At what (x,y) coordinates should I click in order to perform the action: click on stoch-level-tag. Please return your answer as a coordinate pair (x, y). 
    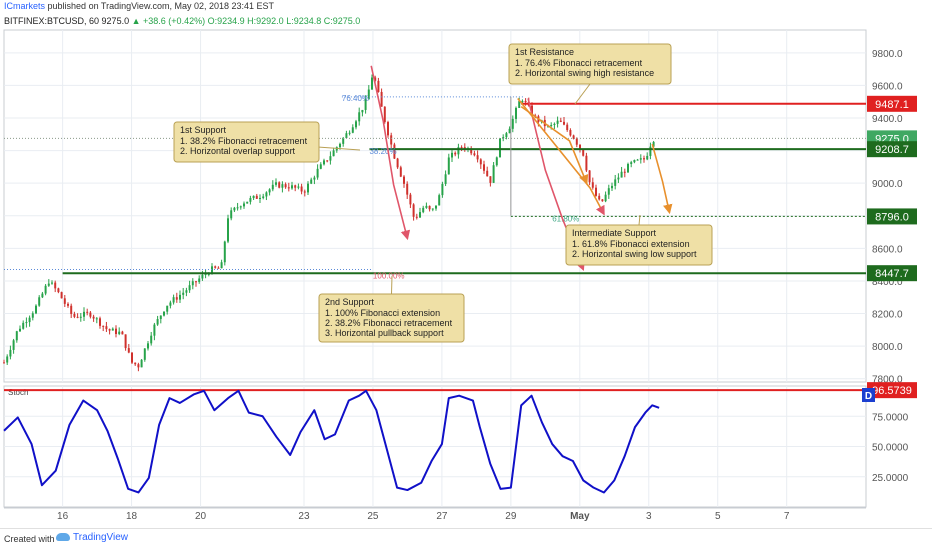
    Looking at the image, I should click on (892, 390).